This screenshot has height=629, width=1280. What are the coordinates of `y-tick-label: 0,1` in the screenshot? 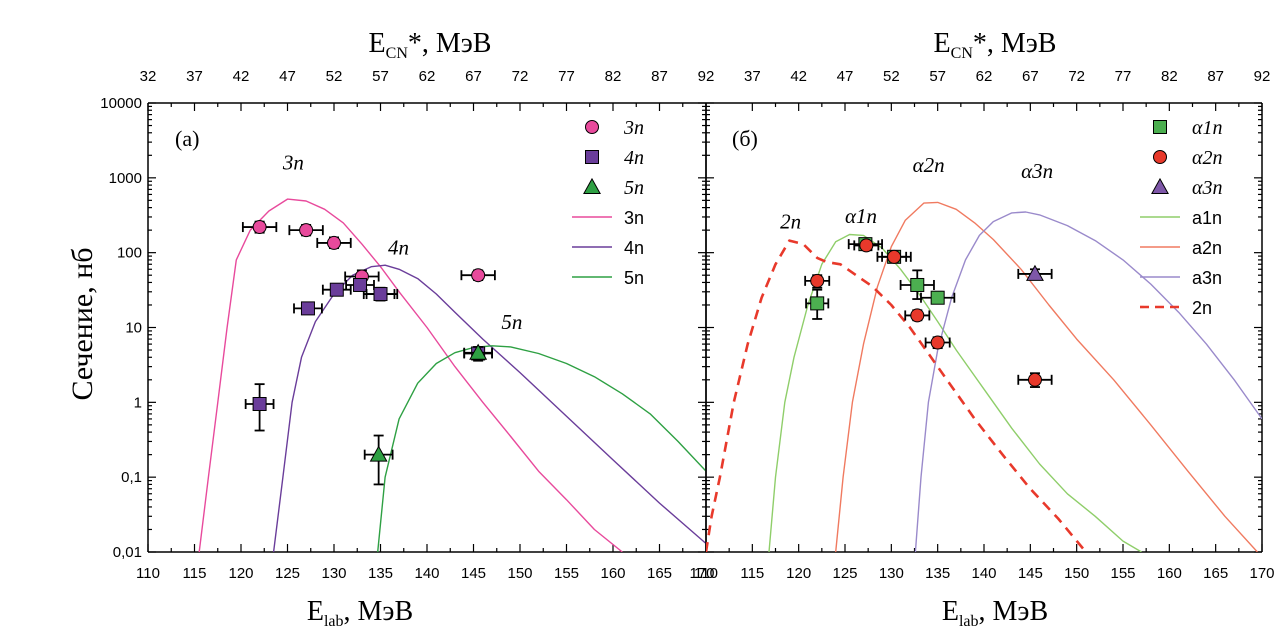 It's located at (131, 477).